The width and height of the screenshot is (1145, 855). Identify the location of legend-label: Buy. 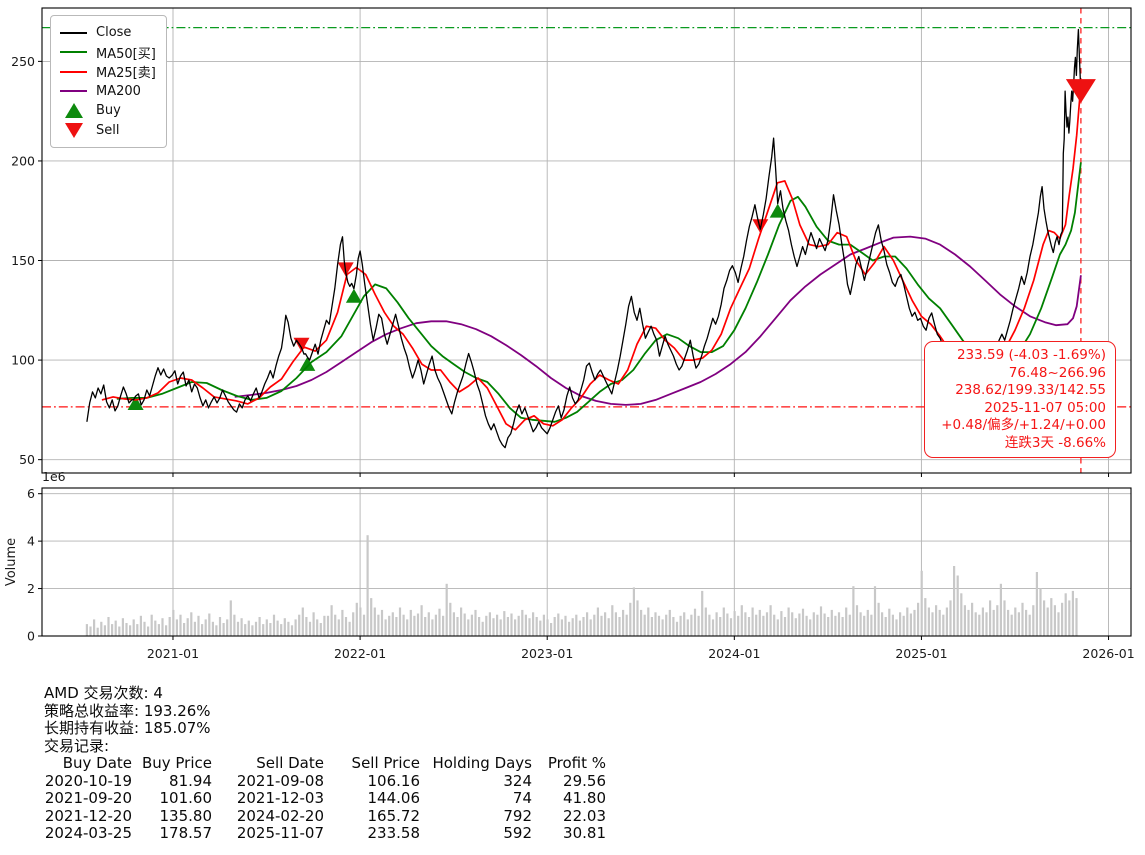
(108, 111).